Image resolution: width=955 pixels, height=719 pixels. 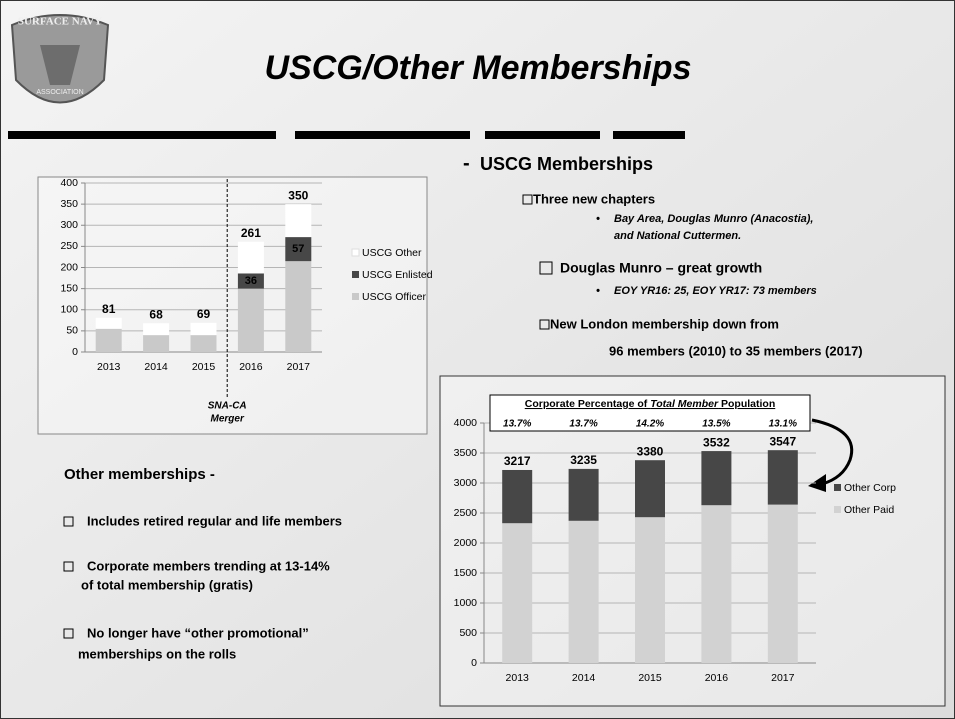 What do you see at coordinates (594, 198) in the screenshot?
I see `bullet: Three new chapters` at bounding box center [594, 198].